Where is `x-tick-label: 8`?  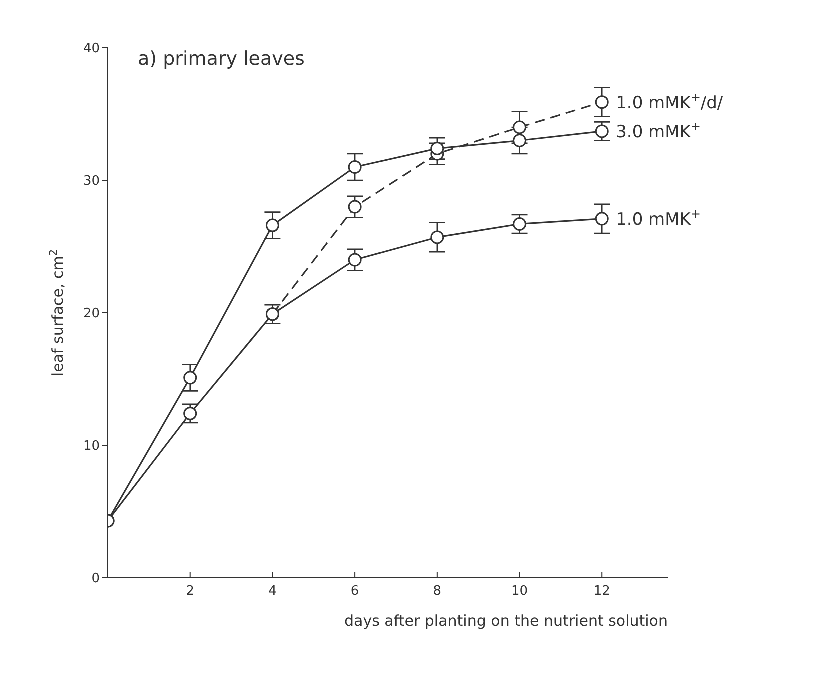
x-tick-label: 8 is located at coordinates (437, 592).